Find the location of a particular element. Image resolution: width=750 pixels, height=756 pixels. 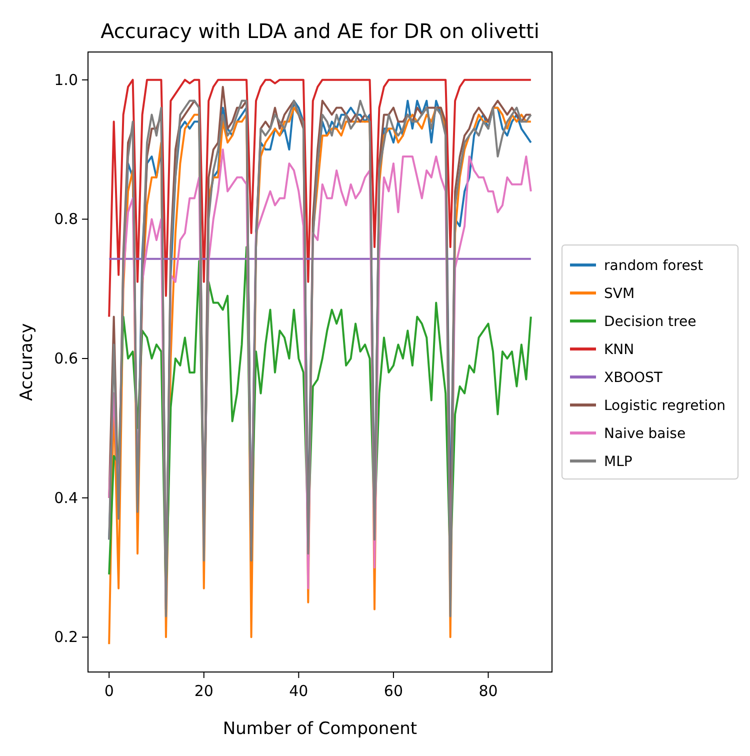

y-axis-title: Accuracy is located at coordinates (27, 362).